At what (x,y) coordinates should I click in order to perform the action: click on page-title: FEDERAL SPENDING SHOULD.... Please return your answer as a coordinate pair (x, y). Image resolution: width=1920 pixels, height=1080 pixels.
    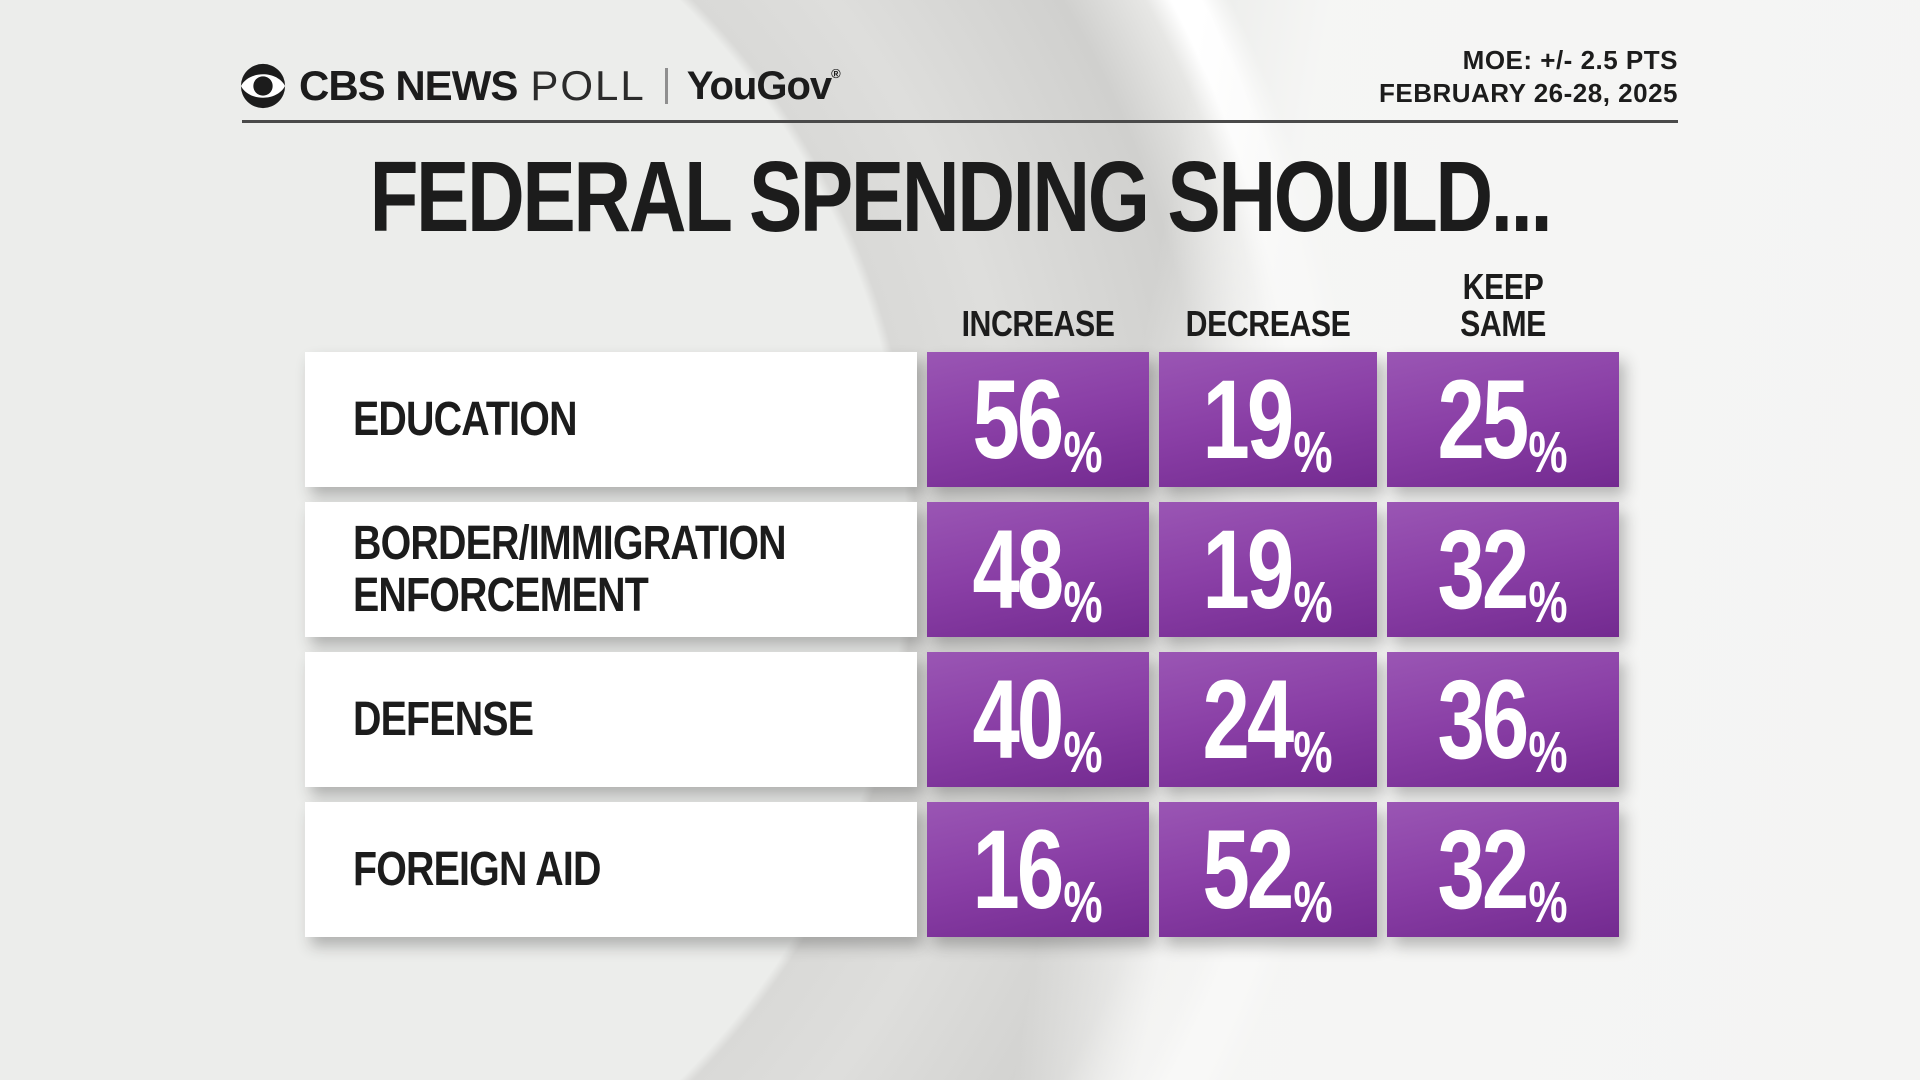
    Looking at the image, I should click on (961, 197).